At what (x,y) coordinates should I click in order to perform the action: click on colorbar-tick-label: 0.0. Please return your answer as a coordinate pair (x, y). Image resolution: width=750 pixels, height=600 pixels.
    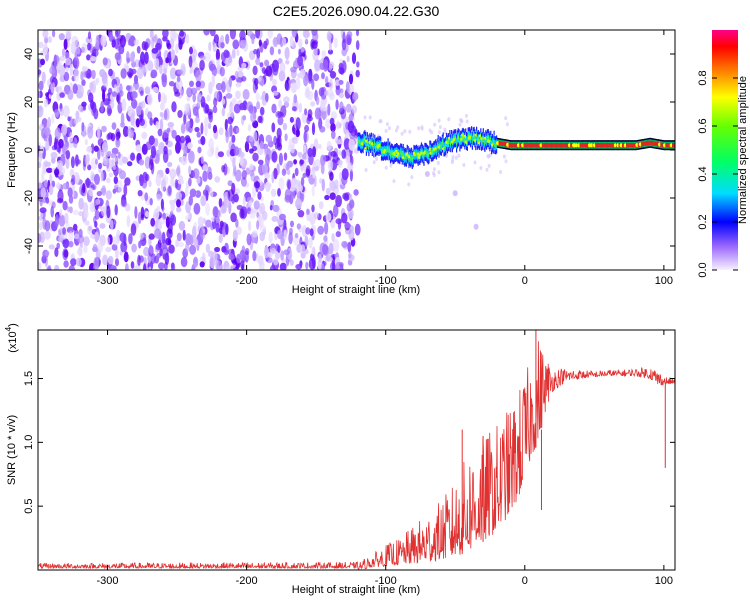
    Looking at the image, I should click on (703, 269).